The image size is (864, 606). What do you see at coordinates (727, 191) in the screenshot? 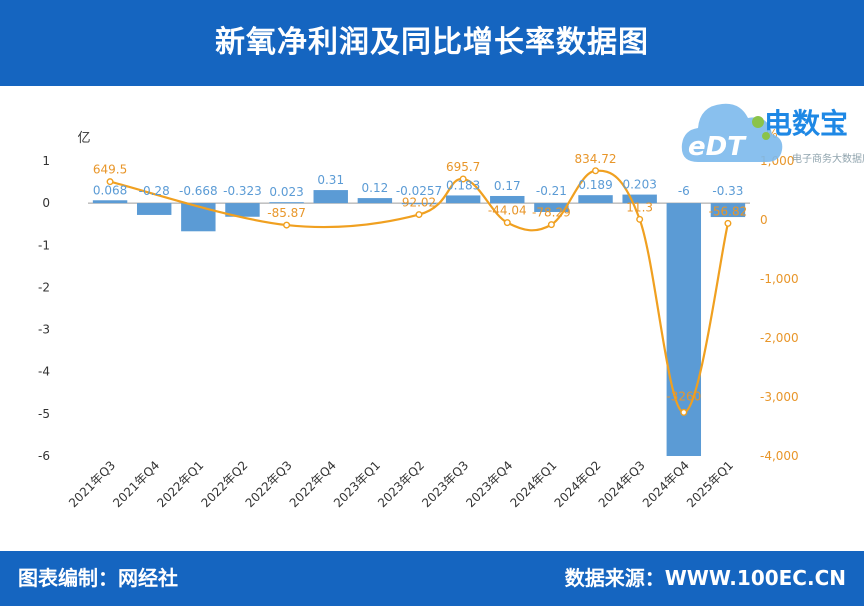
I see `bar-data-label: -0.33` at bounding box center [727, 191].